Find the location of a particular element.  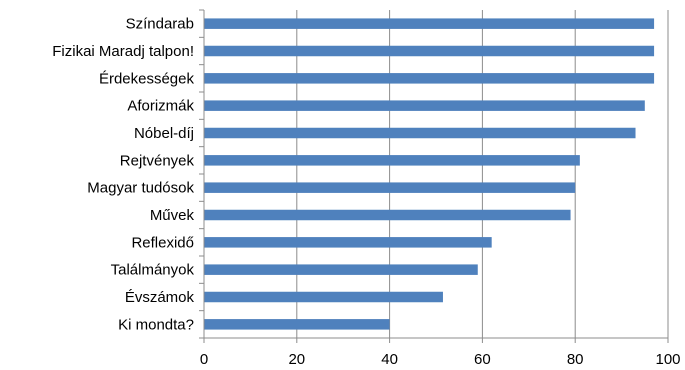

x-tick-label: 80 is located at coordinates (575, 359).